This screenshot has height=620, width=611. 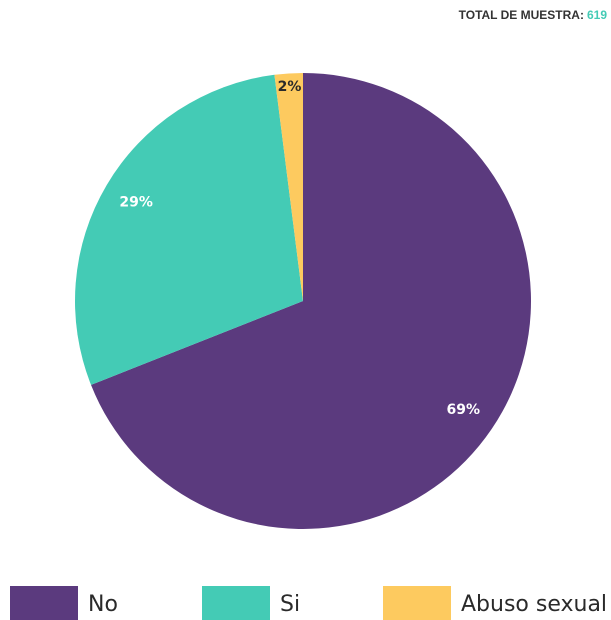 I want to click on sample-header: TOTAL DE MUESTRA: 619, so click(x=533, y=15).